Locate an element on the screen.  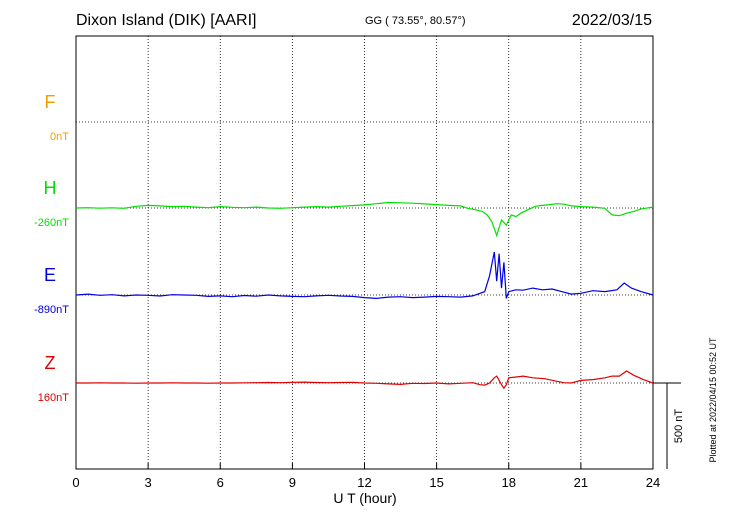
series-baseline-h: -260nT is located at coordinates (51, 223).